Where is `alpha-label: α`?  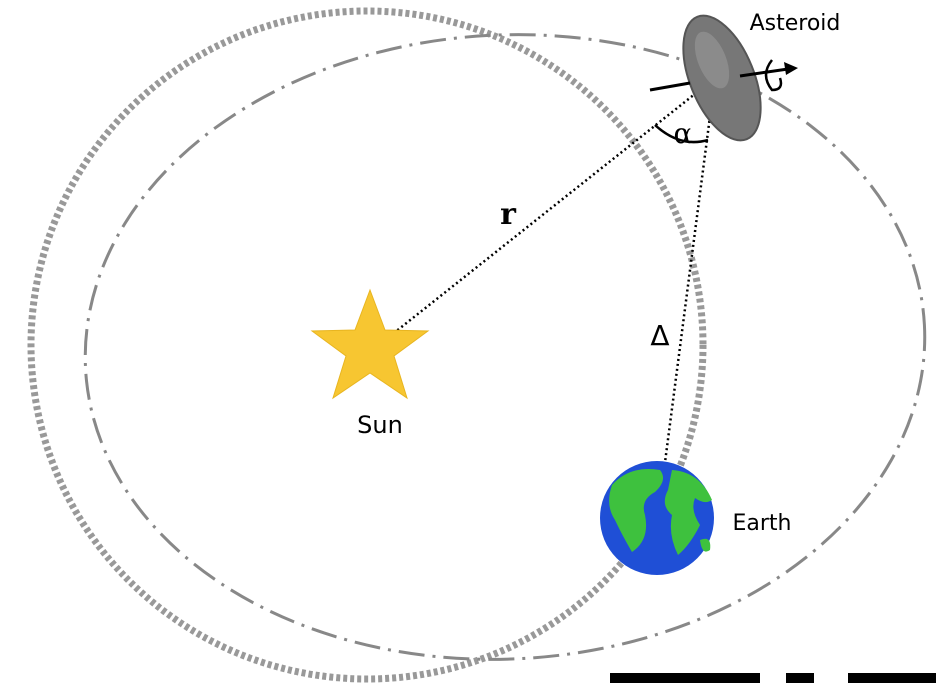 alpha-label: α is located at coordinates (683, 133).